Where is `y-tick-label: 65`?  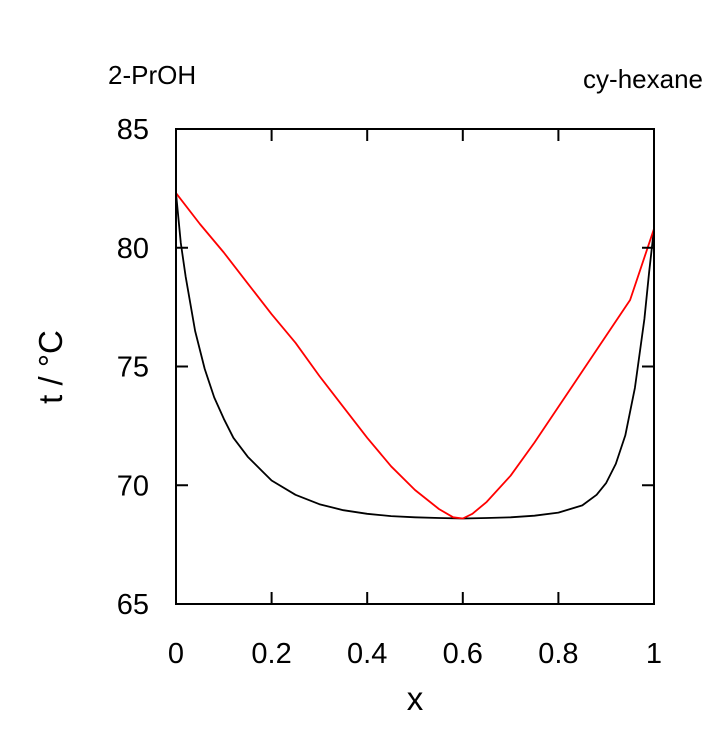 y-tick-label: 65 is located at coordinates (133, 605).